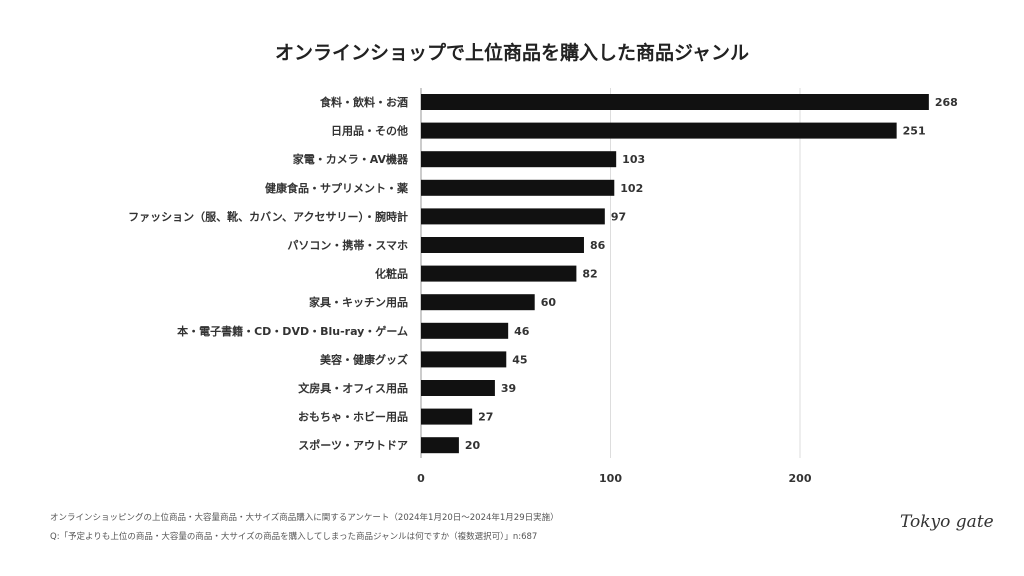  Describe the element at coordinates (946, 102) in the screenshot. I see `data-label: 268` at that location.